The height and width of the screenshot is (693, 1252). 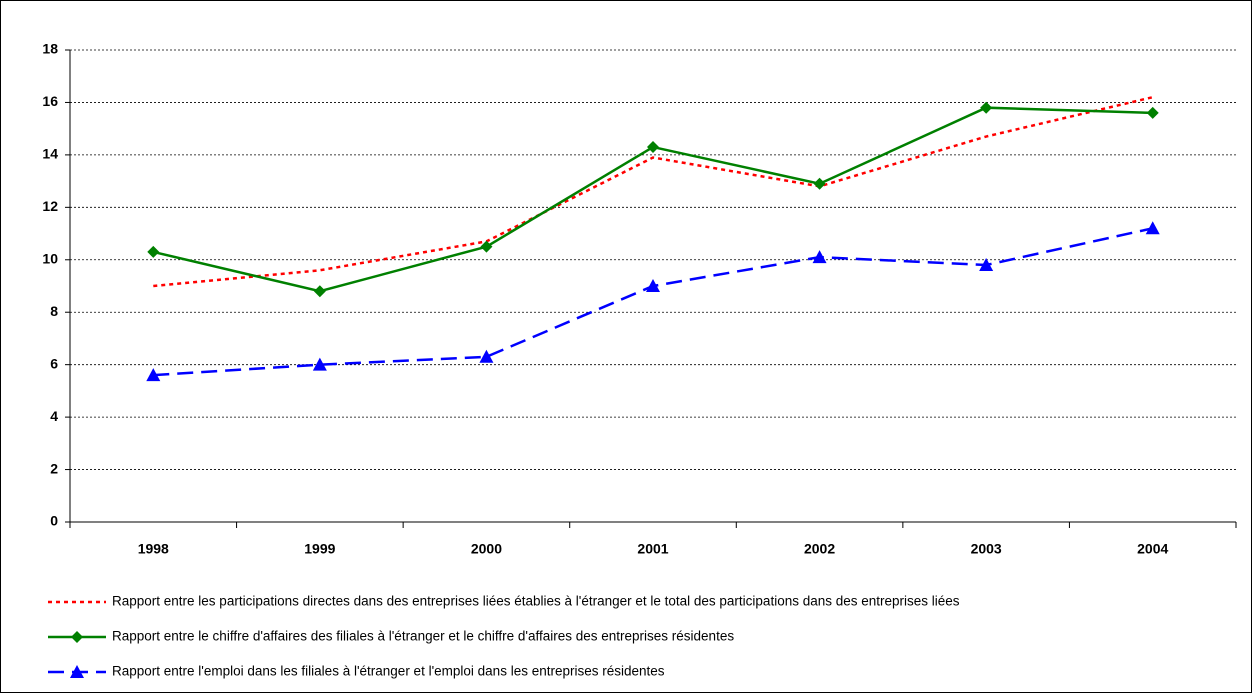 What do you see at coordinates (54, 311) in the screenshot?
I see `y-tick-label: 8` at bounding box center [54, 311].